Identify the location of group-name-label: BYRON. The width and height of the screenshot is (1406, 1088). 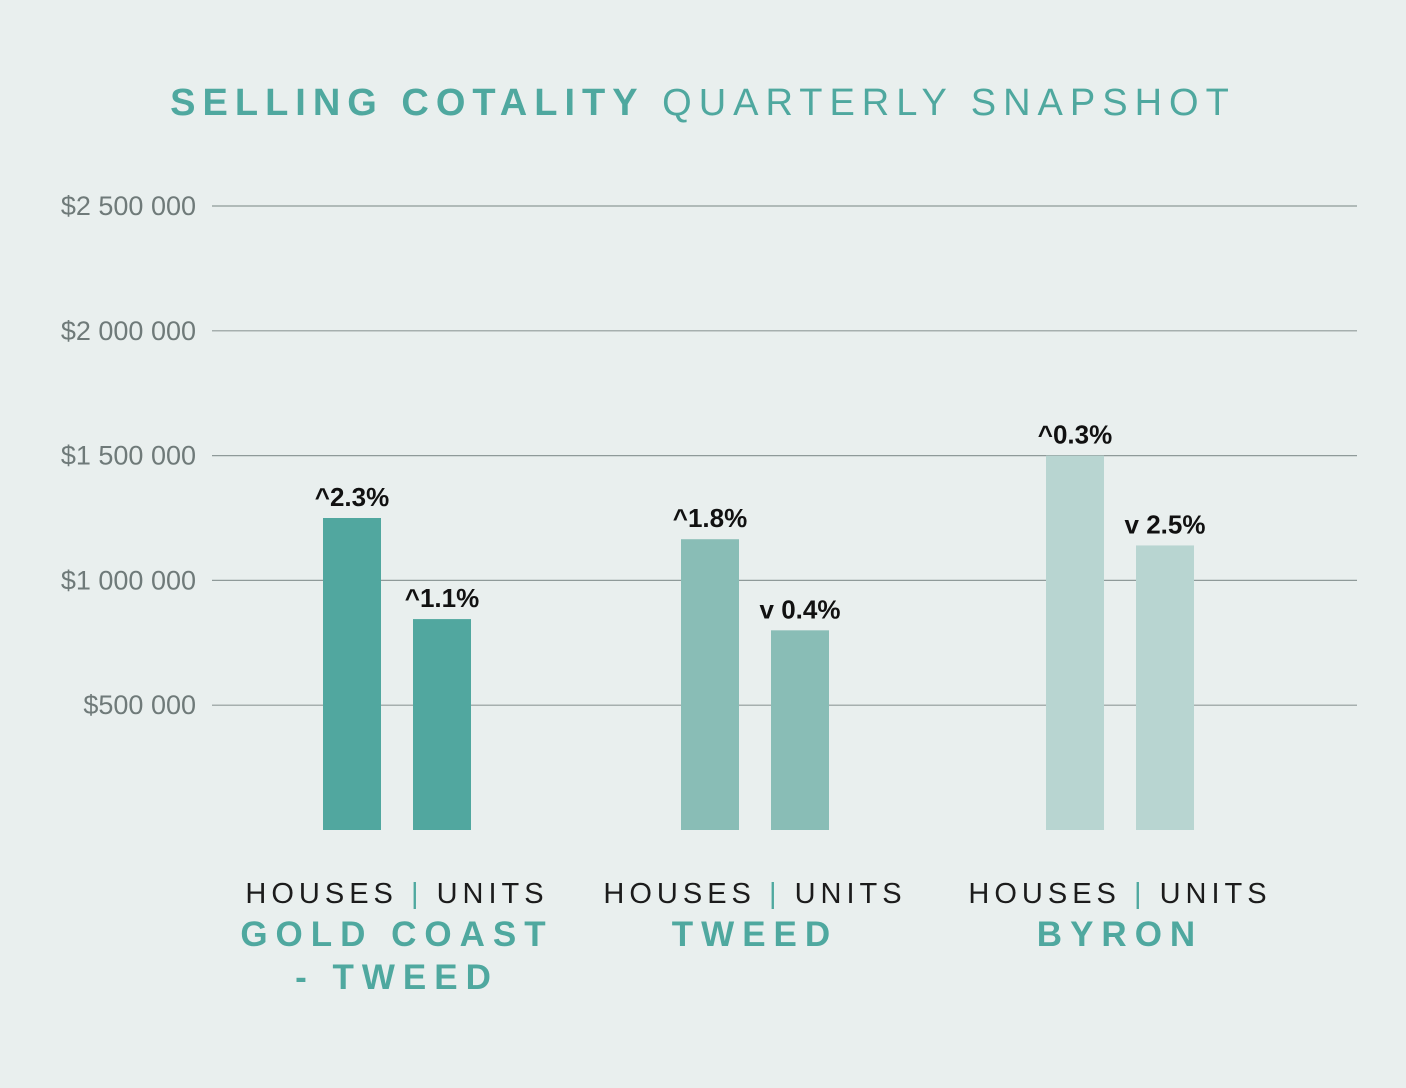
(1120, 934).